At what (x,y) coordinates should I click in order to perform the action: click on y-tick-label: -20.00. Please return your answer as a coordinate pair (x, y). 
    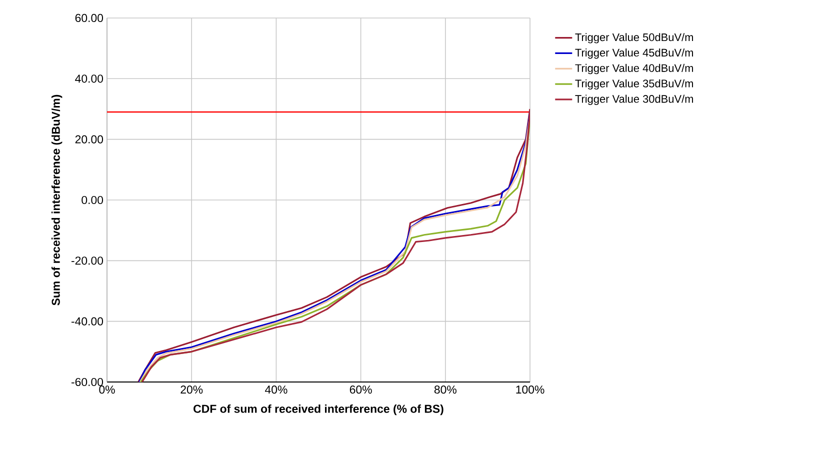
    Looking at the image, I should click on (88, 260).